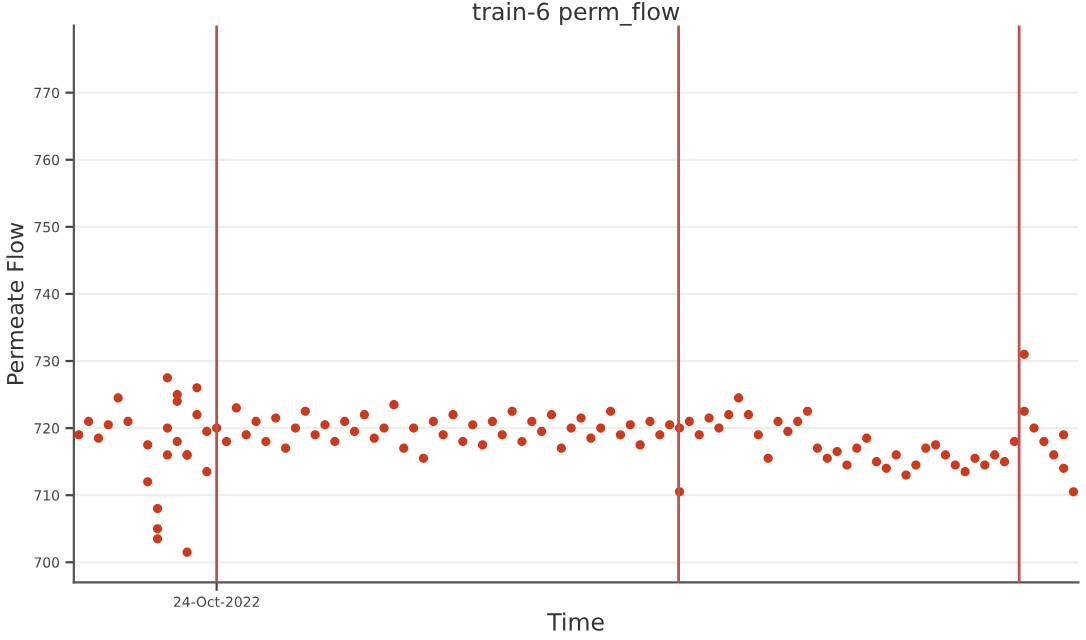 This screenshot has width=1086, height=640. What do you see at coordinates (15, 303) in the screenshot?
I see `y-axis-title: Permeate Flow` at bounding box center [15, 303].